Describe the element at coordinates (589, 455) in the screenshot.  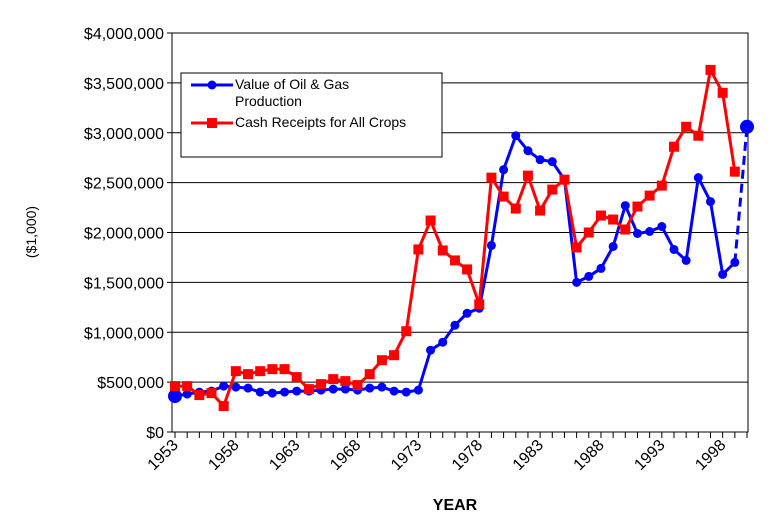
I see `x-tick-label: 1988` at that location.